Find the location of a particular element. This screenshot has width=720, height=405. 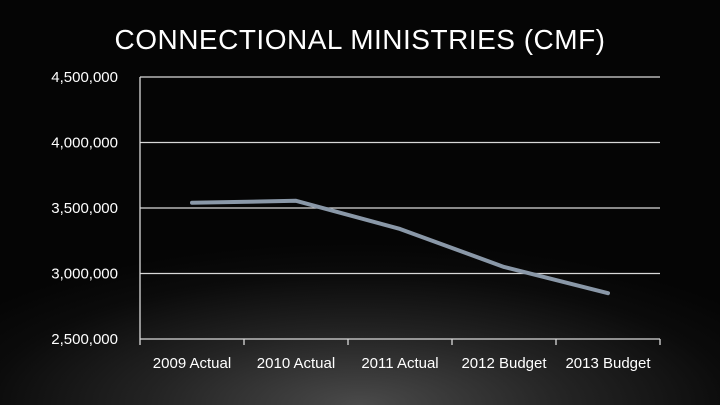

x-tick-label: 2010 Actual is located at coordinates (296, 363).